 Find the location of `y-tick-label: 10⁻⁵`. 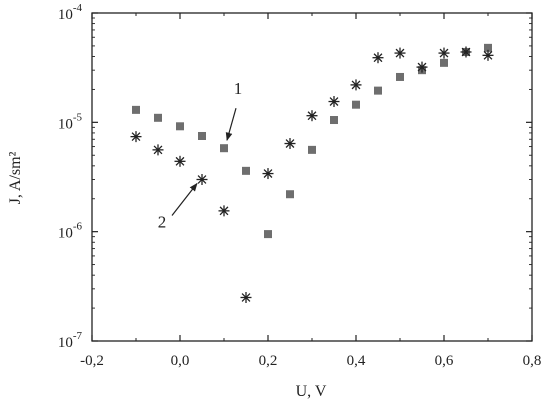

y-tick-label: 10⁻⁵ is located at coordinates (70, 121).